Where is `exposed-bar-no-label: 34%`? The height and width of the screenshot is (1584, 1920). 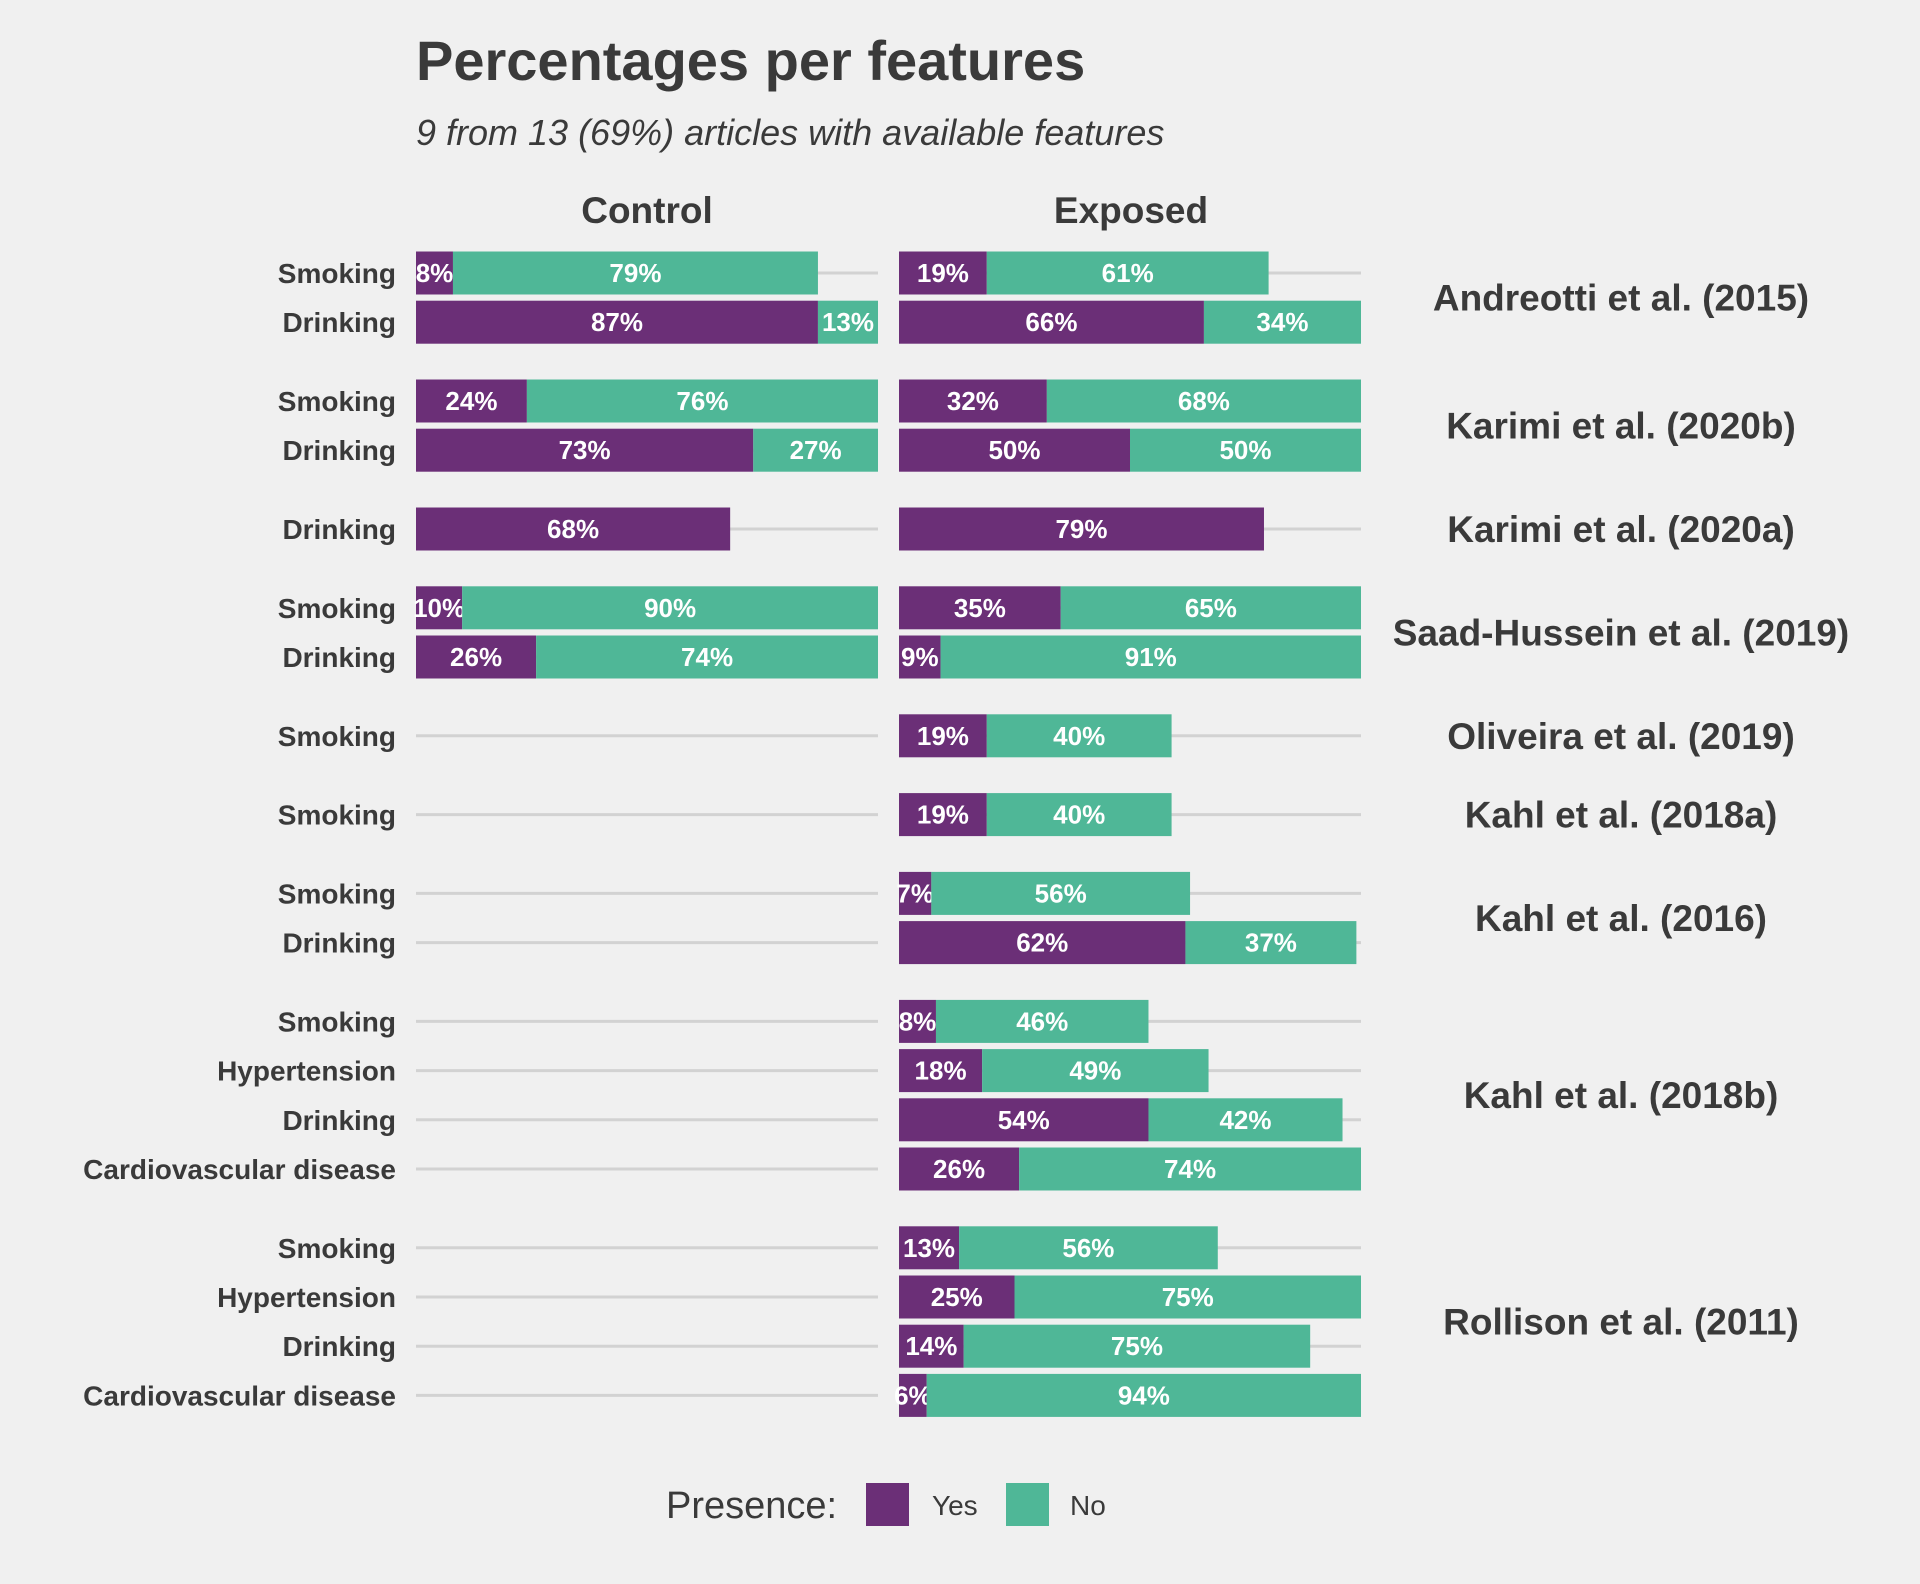
exposed-bar-no-label: 34% is located at coordinates (1282, 322).